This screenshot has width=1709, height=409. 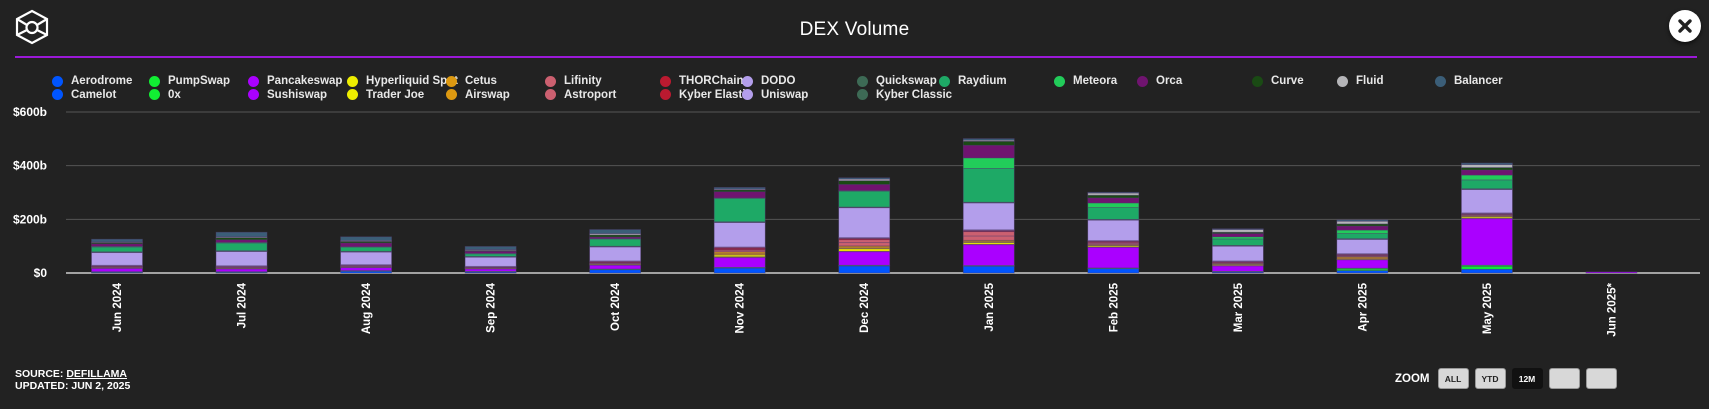 What do you see at coordinates (775, 95) in the screenshot?
I see `legend-item: Uniswap` at bounding box center [775, 95].